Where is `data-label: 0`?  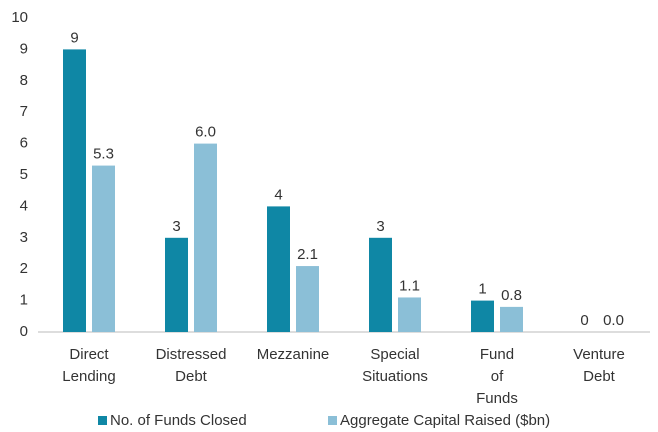
data-label: 0 is located at coordinates (584, 320).